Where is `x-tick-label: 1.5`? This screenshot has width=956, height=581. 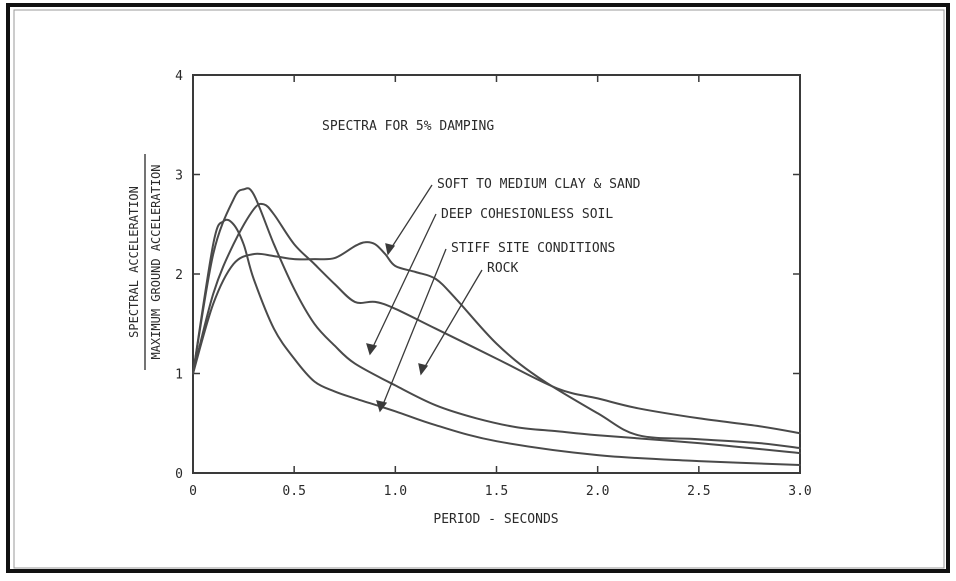 x-tick-label: 1.5 is located at coordinates (496, 491).